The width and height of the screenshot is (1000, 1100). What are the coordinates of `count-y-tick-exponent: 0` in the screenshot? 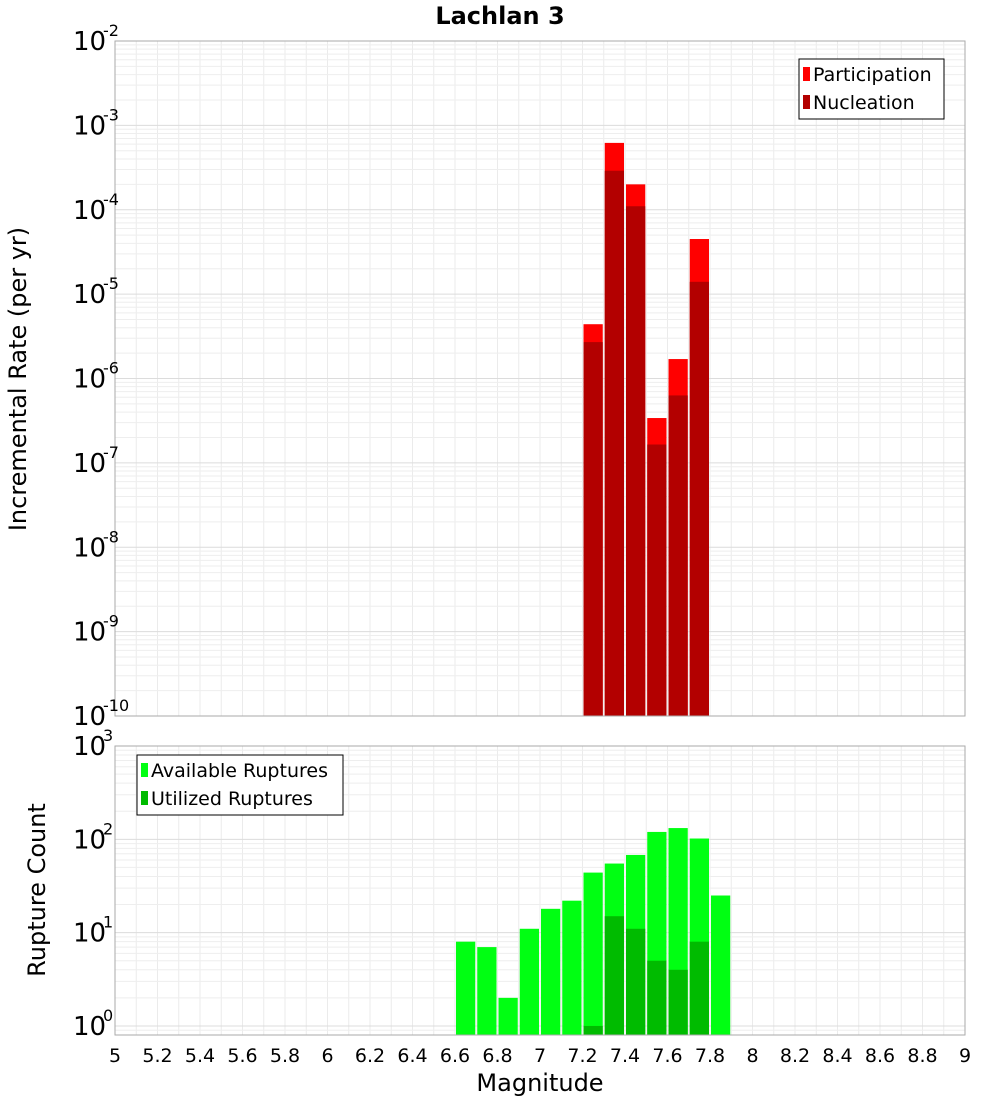 It's located at (108, 1015).